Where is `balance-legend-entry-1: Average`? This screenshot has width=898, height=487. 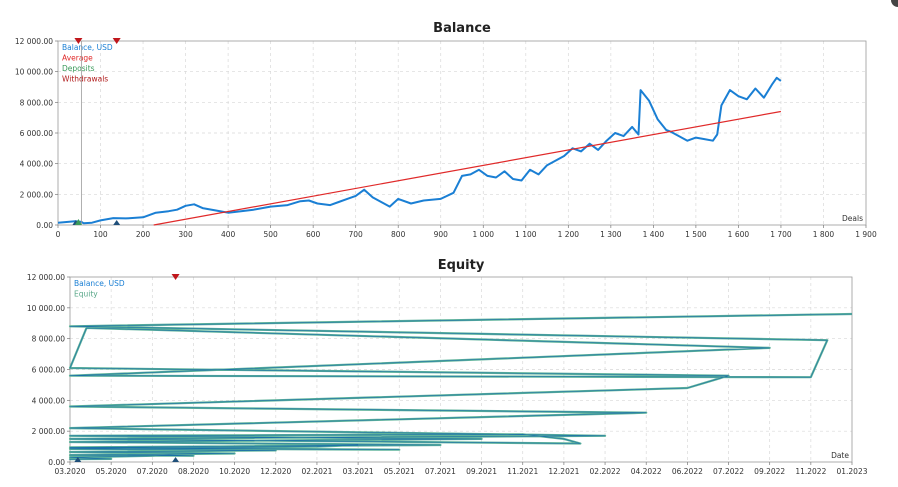 balance-legend-entry-1: Average is located at coordinates (77, 58).